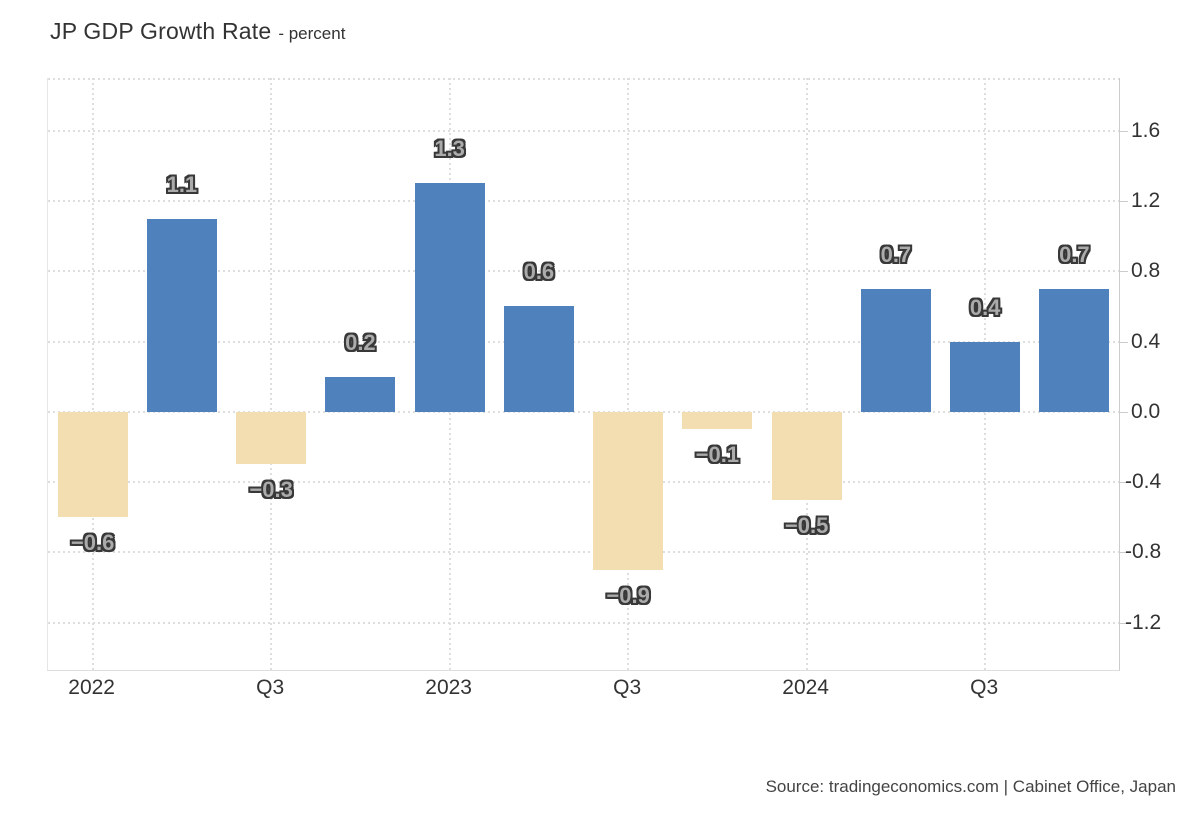 The height and width of the screenshot is (820, 1200). I want to click on bar-value-label-0: −0.6, so click(92, 543).